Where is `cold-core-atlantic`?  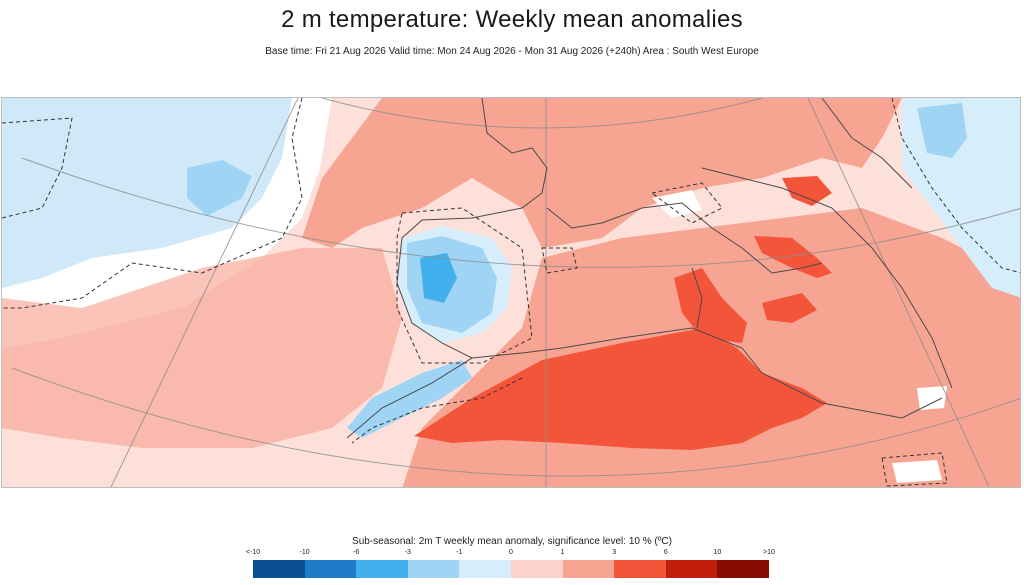
cold-core-atlantic is located at coordinates (219, 188).